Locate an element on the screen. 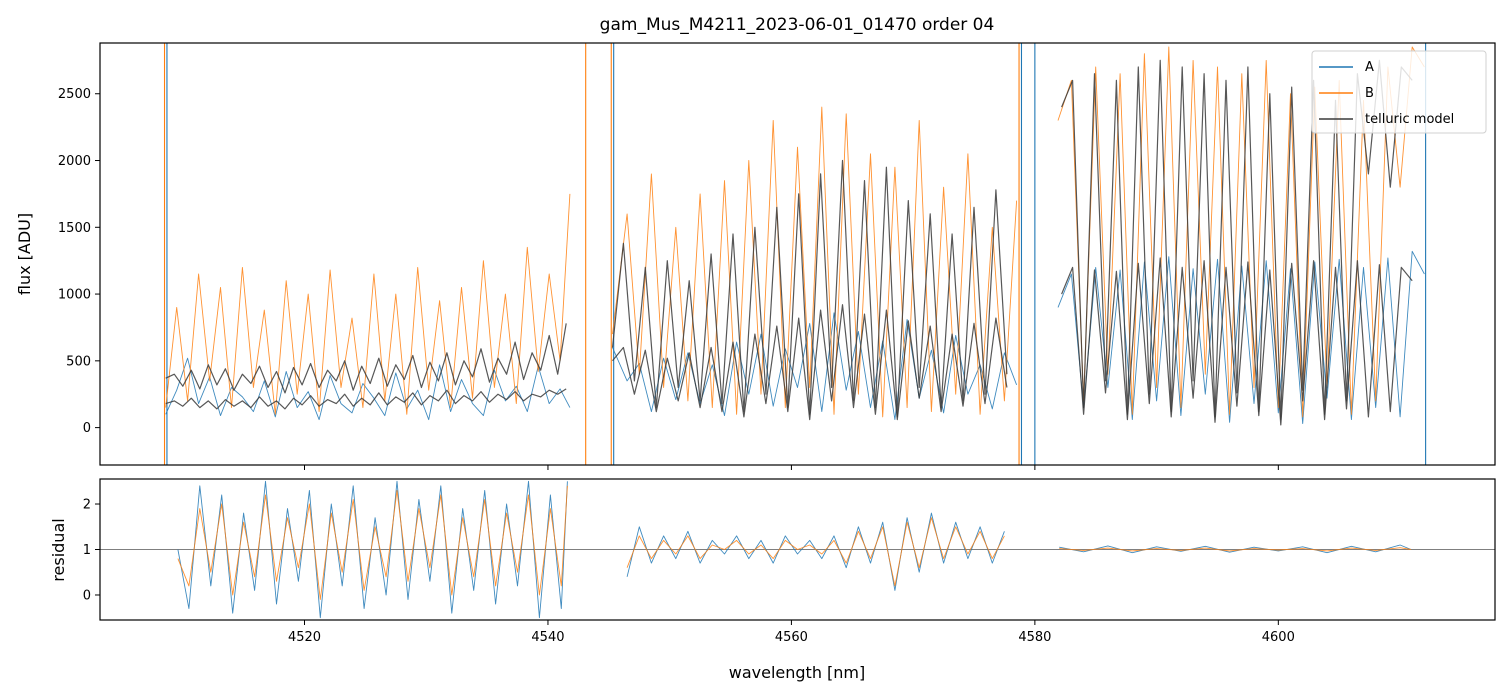  chart-title: gam_Mus_M4211_2023-06-01_01470 order 04 is located at coordinates (797, 25).